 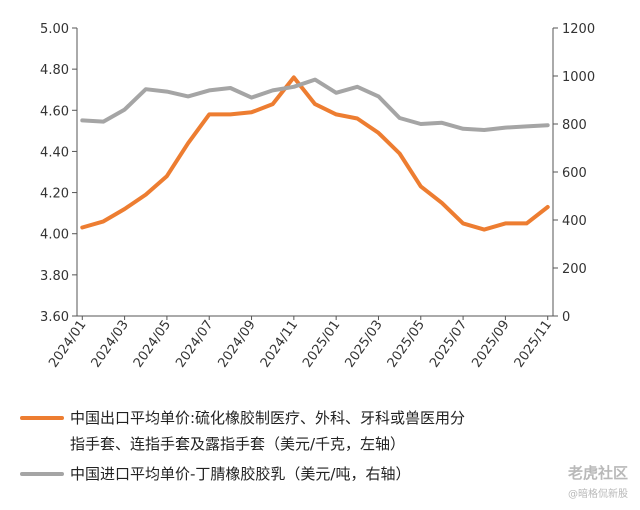 What do you see at coordinates (110, 344) in the screenshot?
I see `x-tick-label: 2024/03` at bounding box center [110, 344].